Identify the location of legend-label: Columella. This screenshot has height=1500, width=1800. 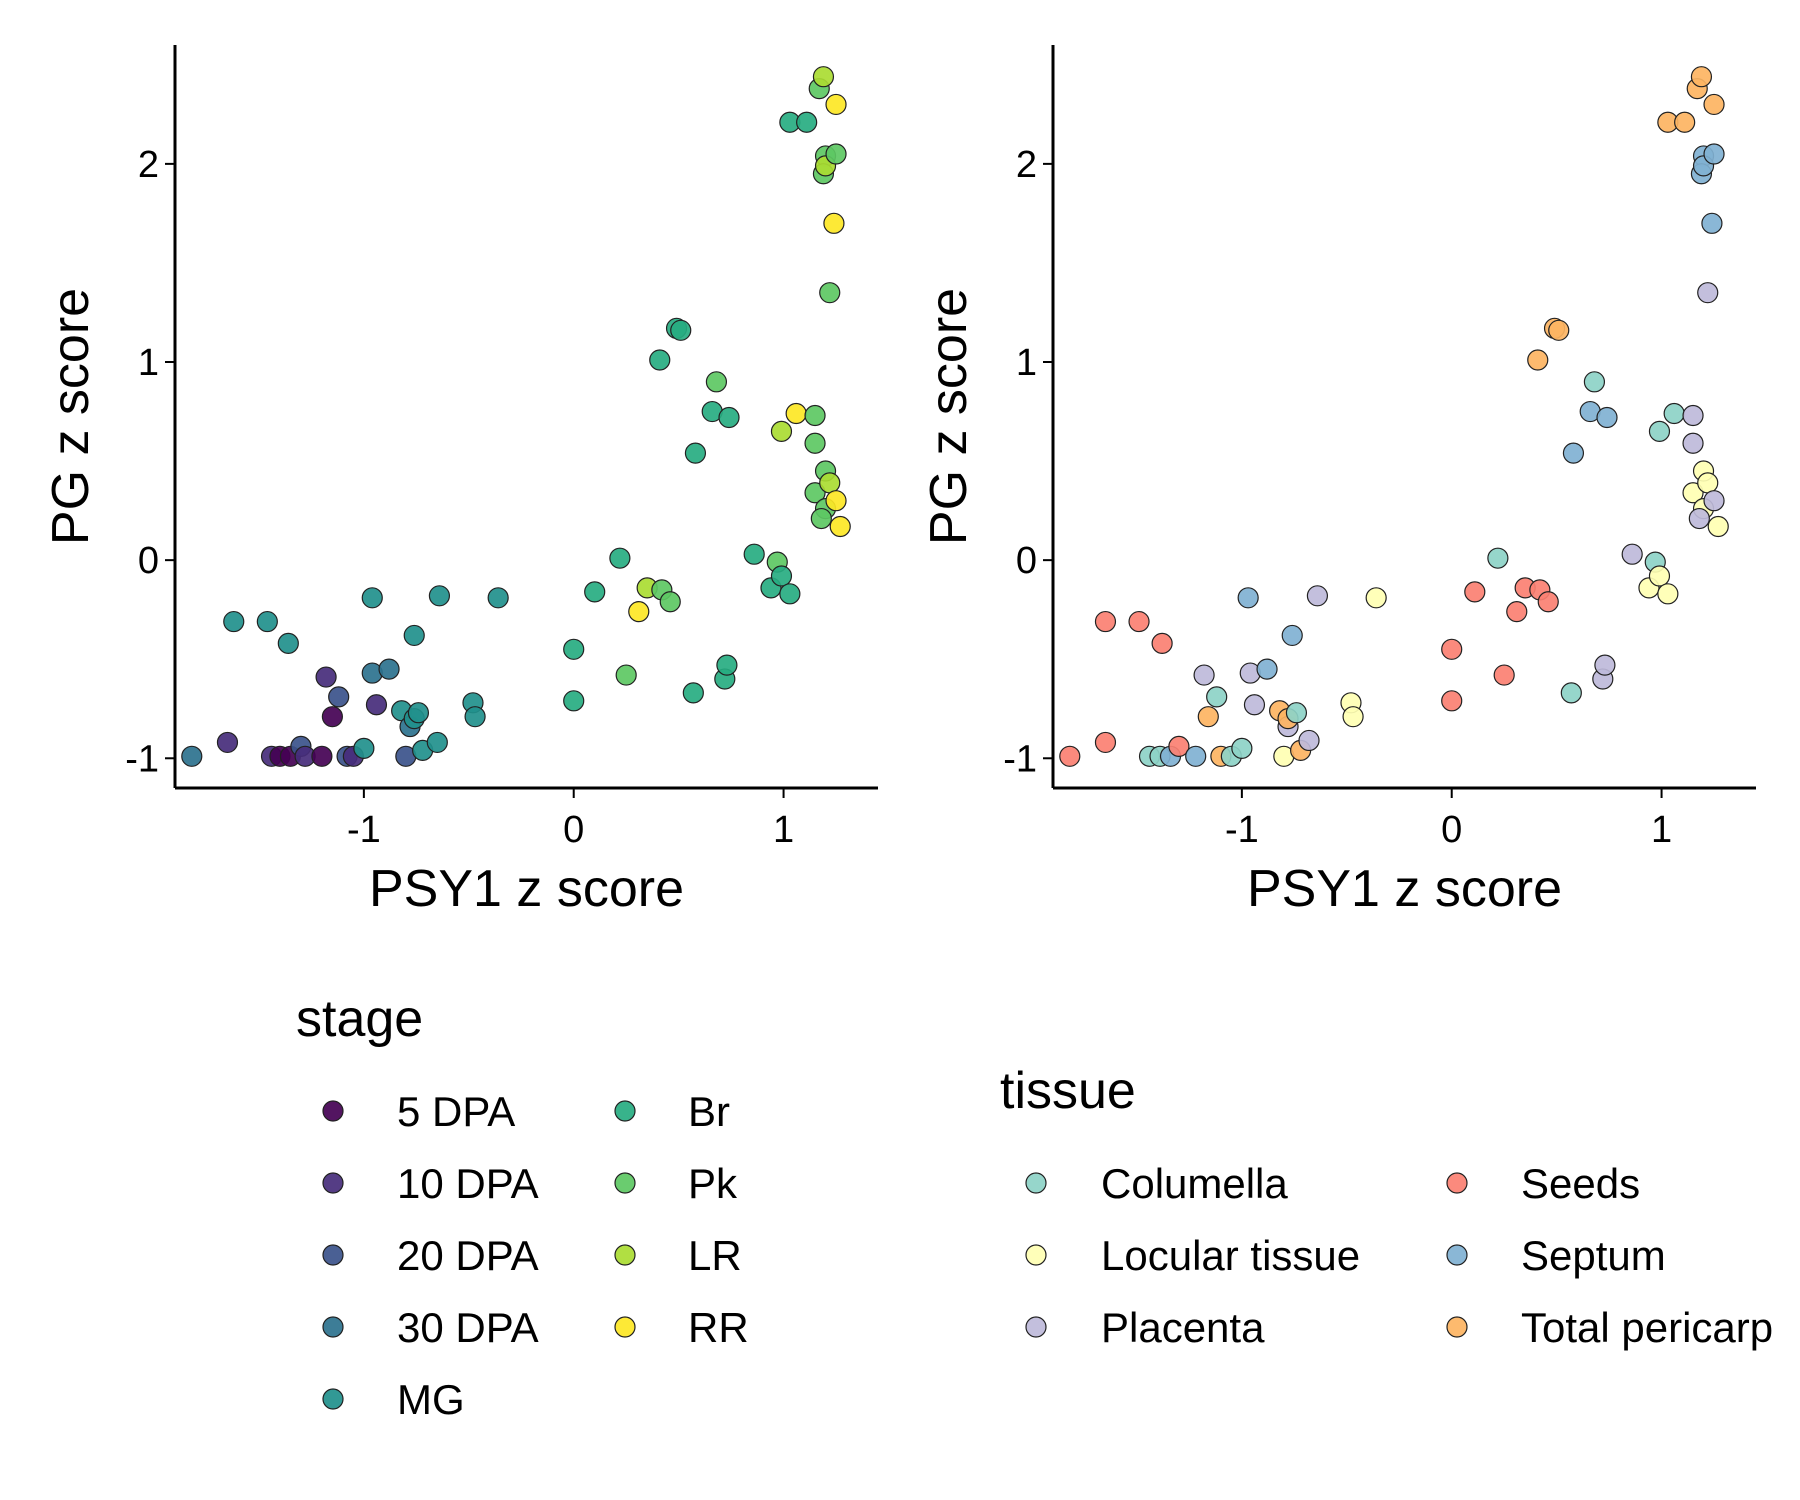
(1194, 1183).